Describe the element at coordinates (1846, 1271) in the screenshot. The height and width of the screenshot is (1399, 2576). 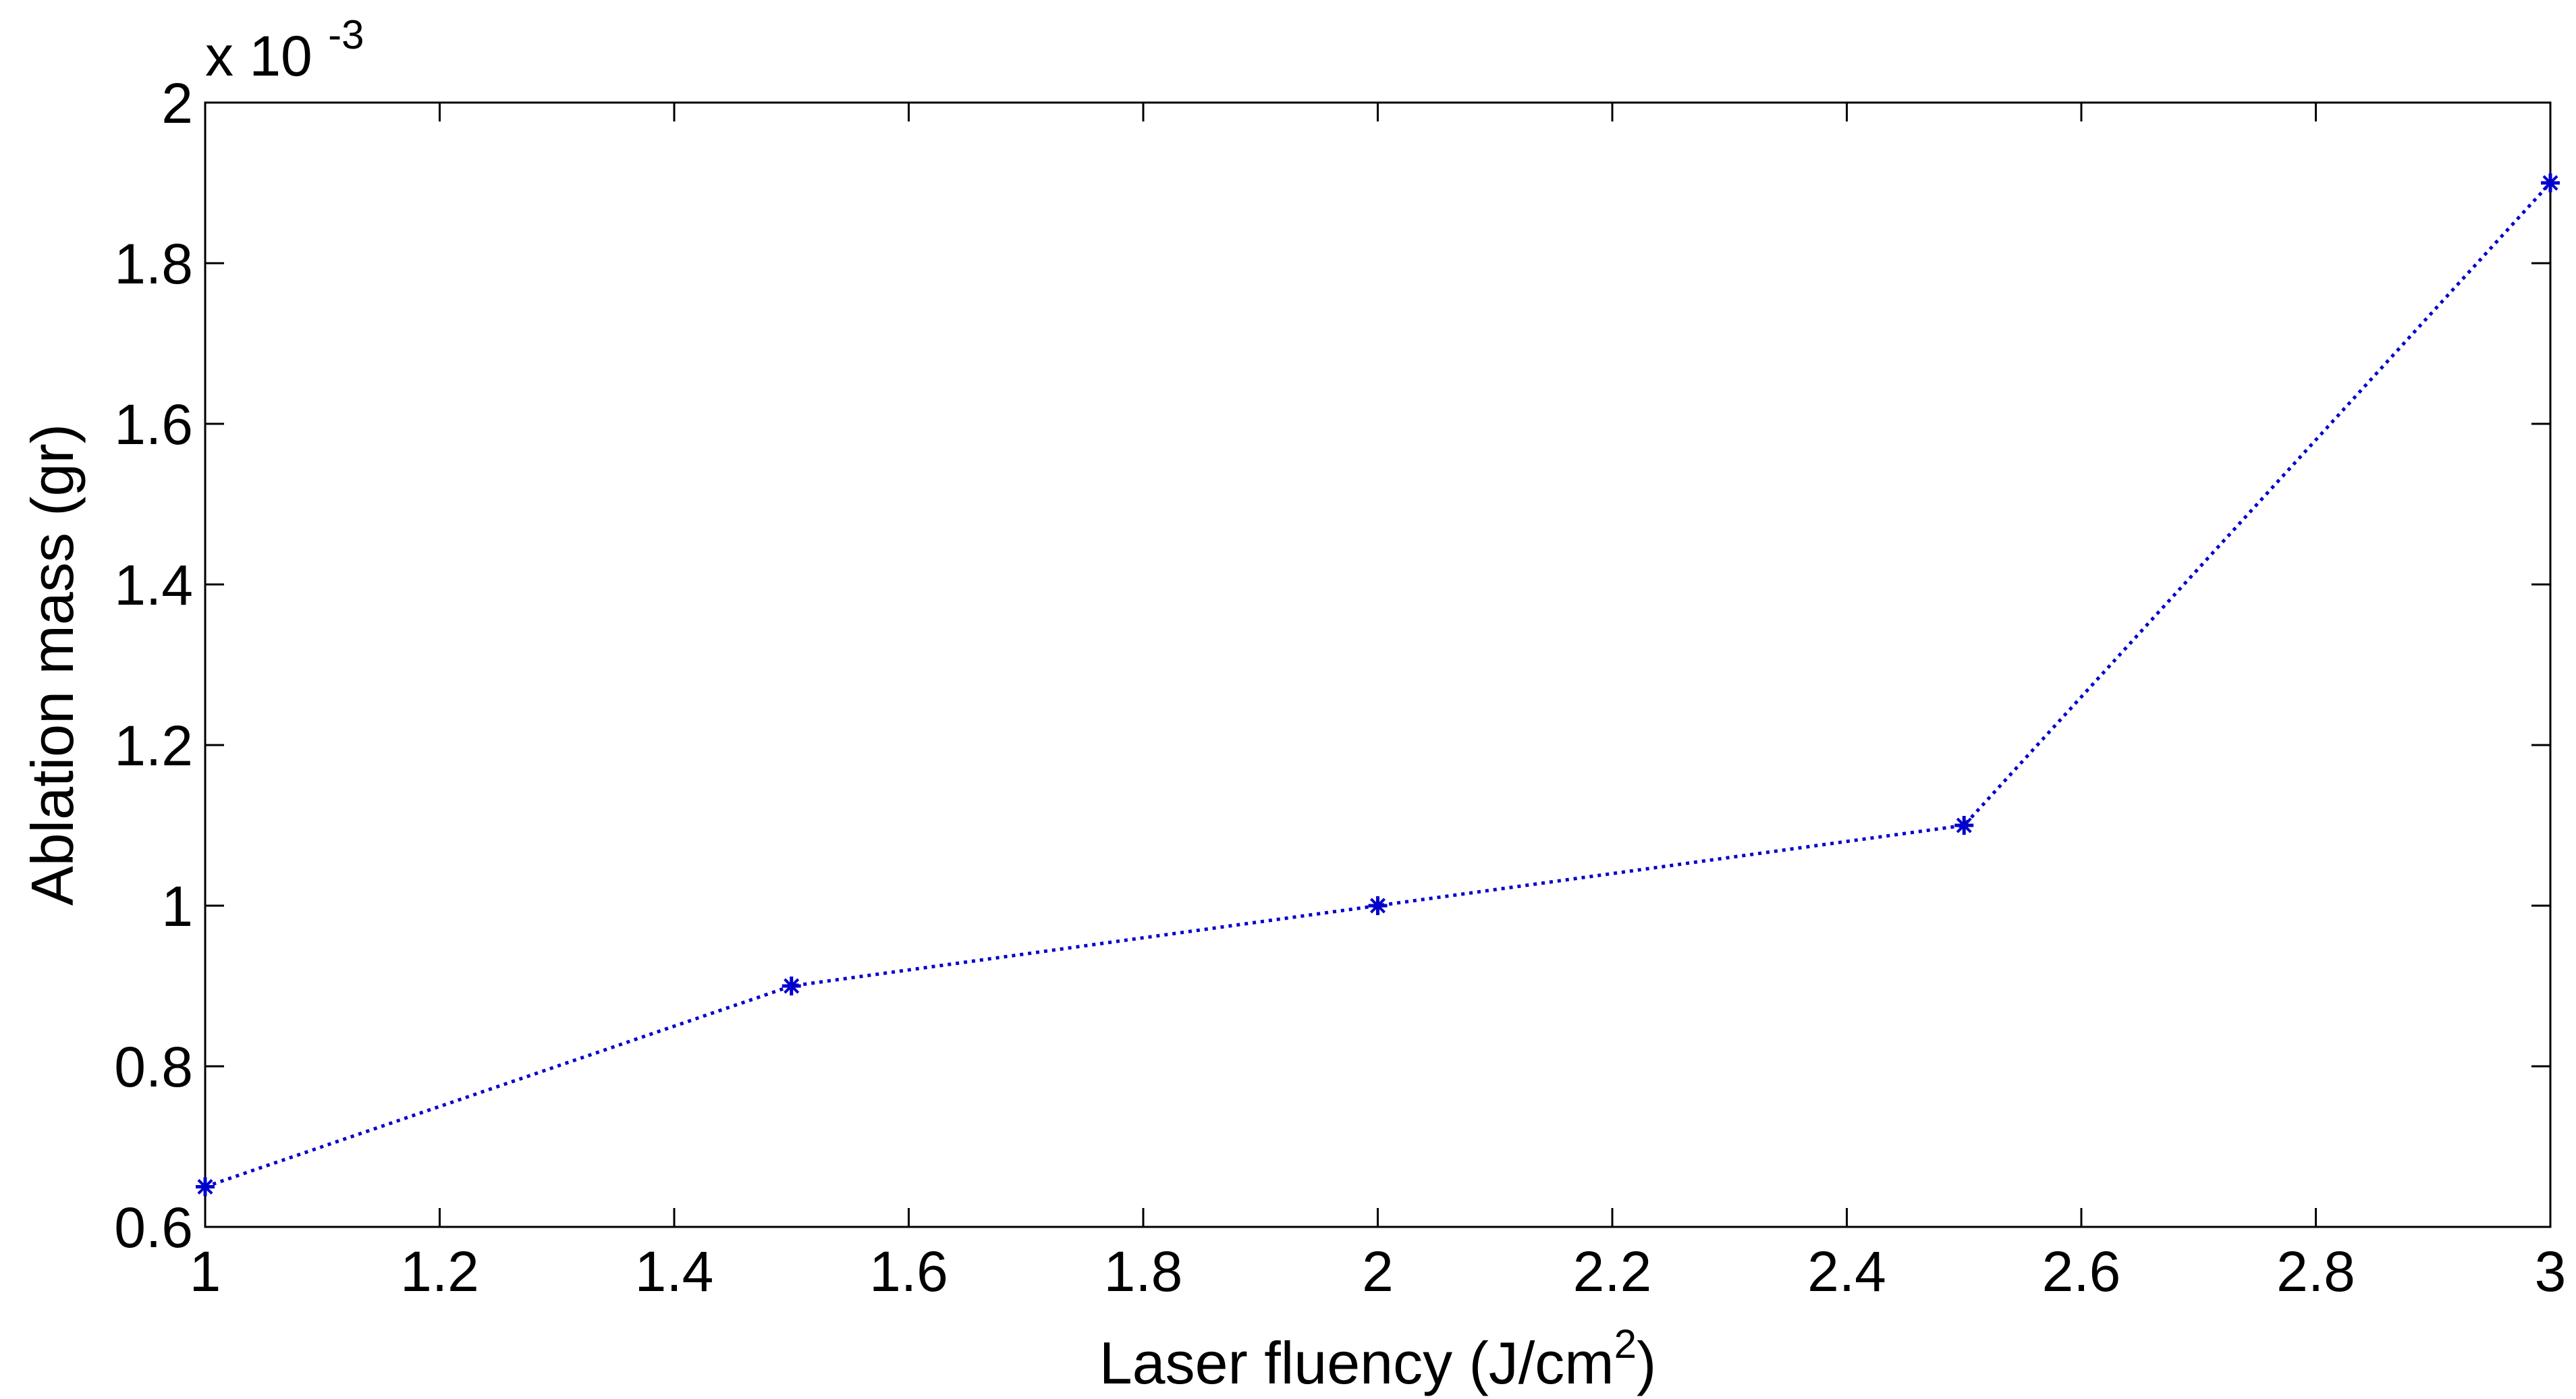
I see `x-tick-label: 2.4` at that location.